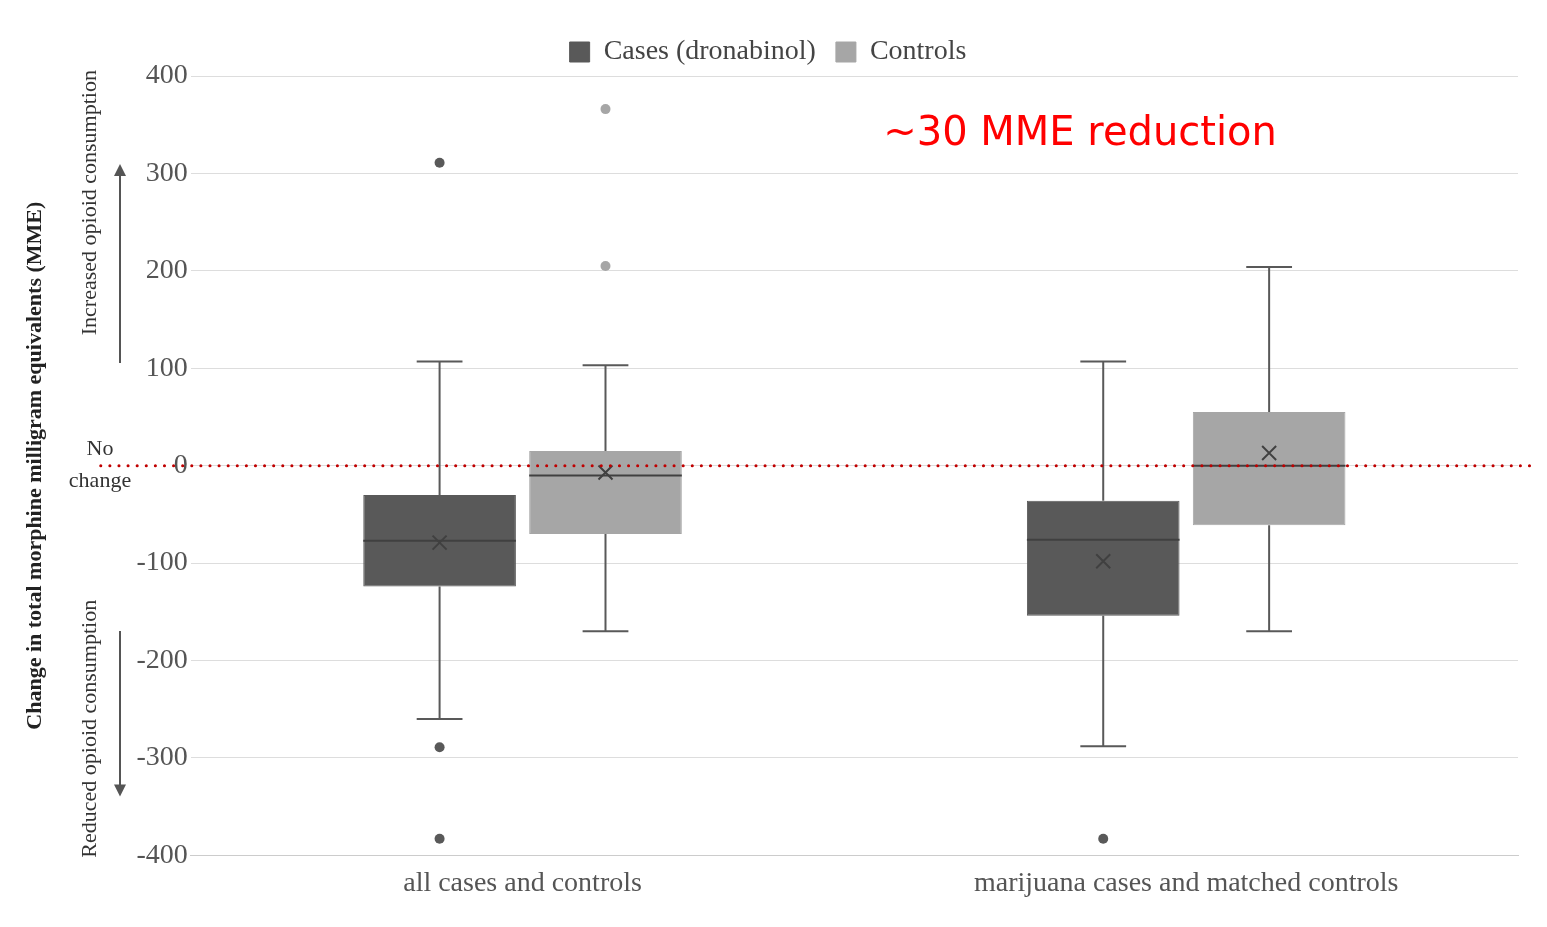  Describe the element at coordinates (33, 465) in the screenshot. I see `y-axis-title: Change in total morphine milligram equivalents (MME)` at that location.